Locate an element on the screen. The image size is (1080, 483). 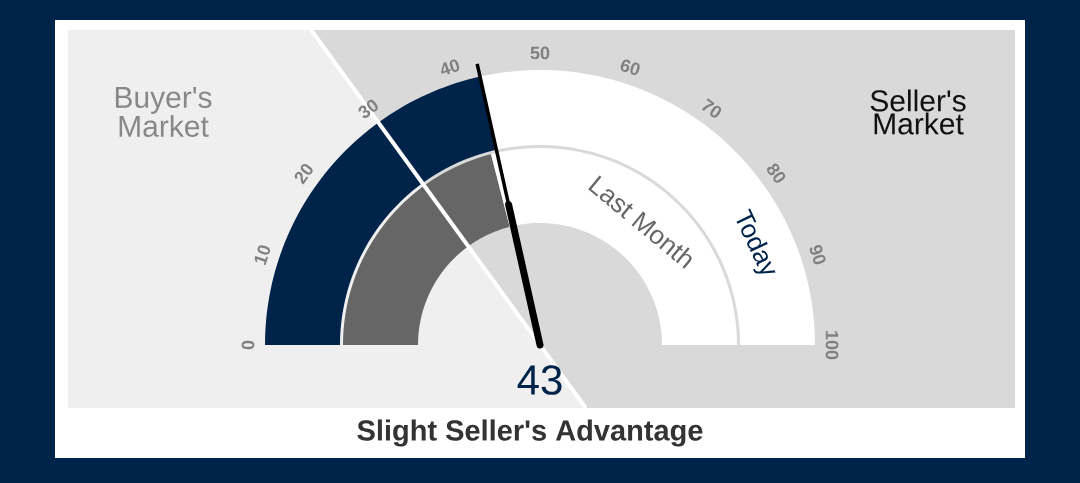
text: 50 is located at coordinates (540, 53).